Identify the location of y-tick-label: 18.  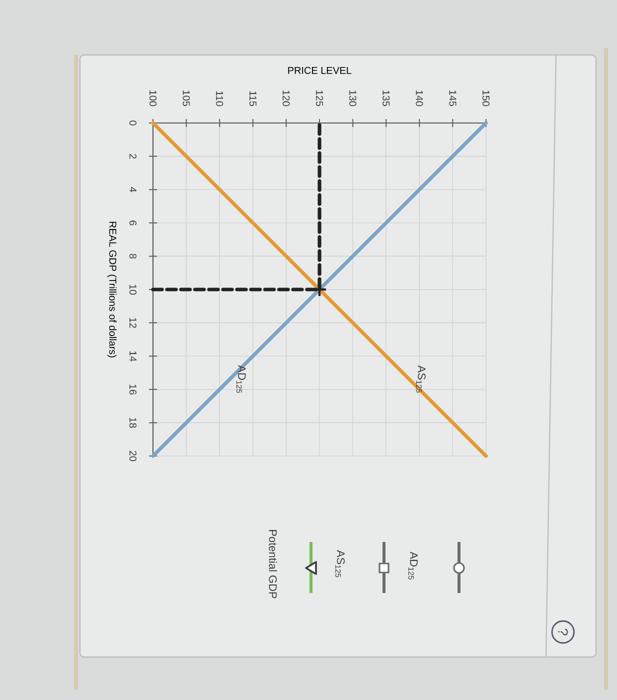
(132, 423).